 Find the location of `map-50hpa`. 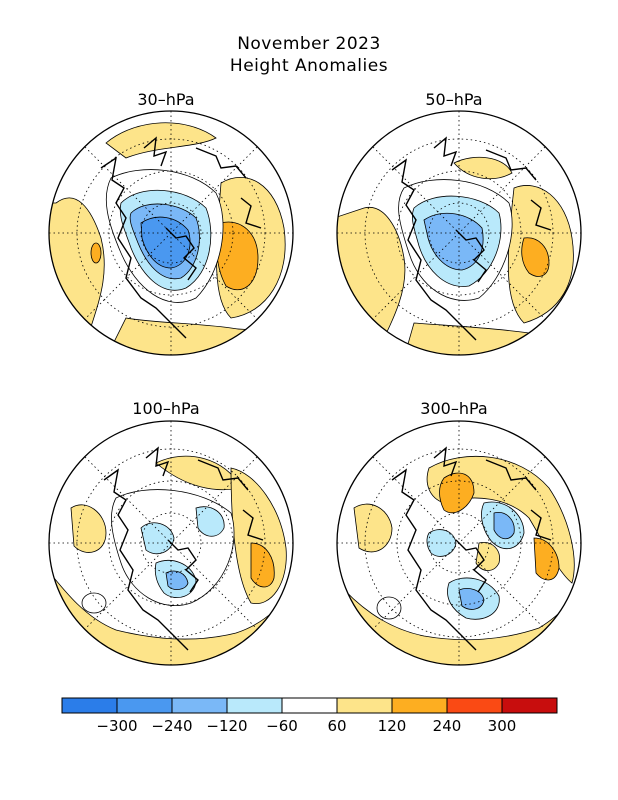

map-50hpa is located at coordinates (459, 233).